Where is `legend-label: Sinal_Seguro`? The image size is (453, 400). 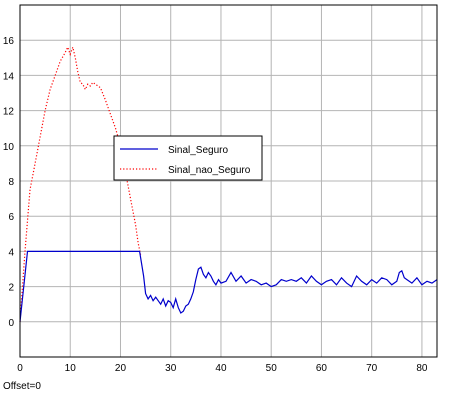
legend-label: Sinal_Seguro is located at coordinates (198, 150).